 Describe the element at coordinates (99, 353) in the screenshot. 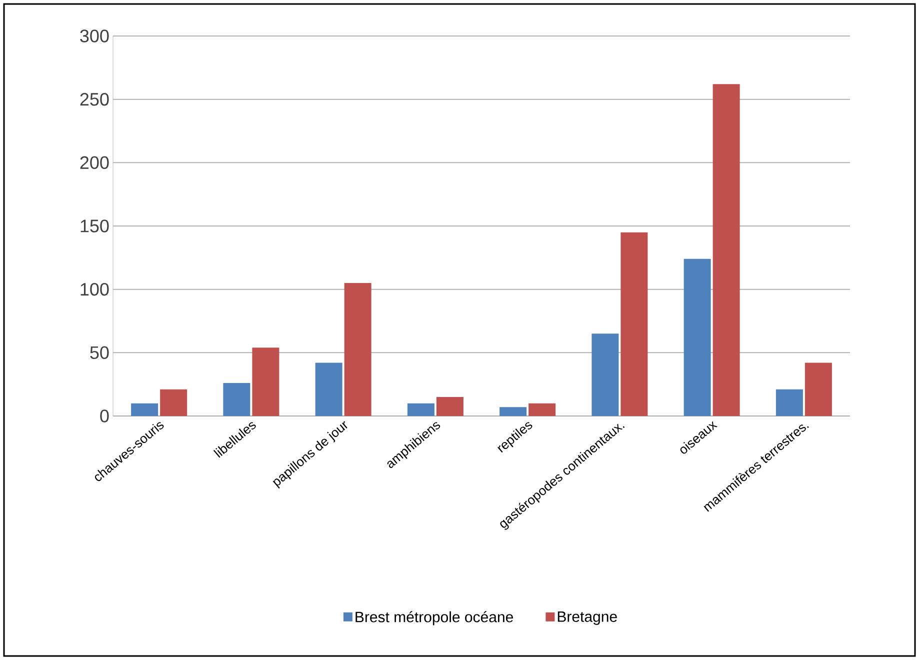

I see `y-tick-label: 50` at that location.